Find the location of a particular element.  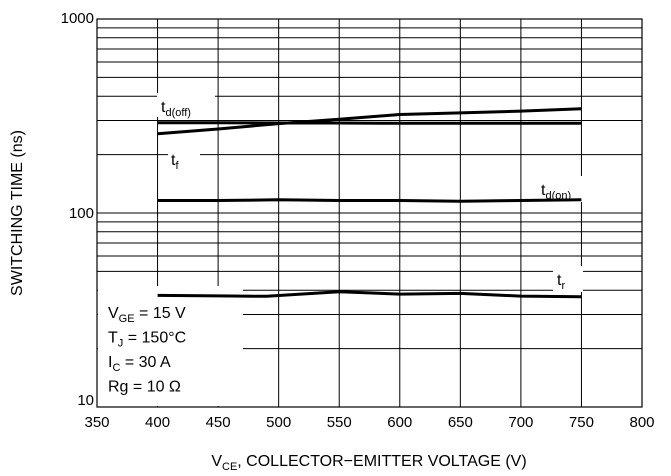

x-tick-label: 750 is located at coordinates (581, 422).